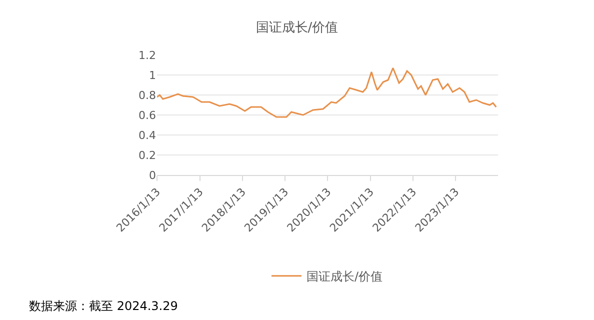 Image resolution: width=594 pixels, height=320 pixels. What do you see at coordinates (147, 95) in the screenshot?
I see `y-tick-label: 0.8` at bounding box center [147, 95].